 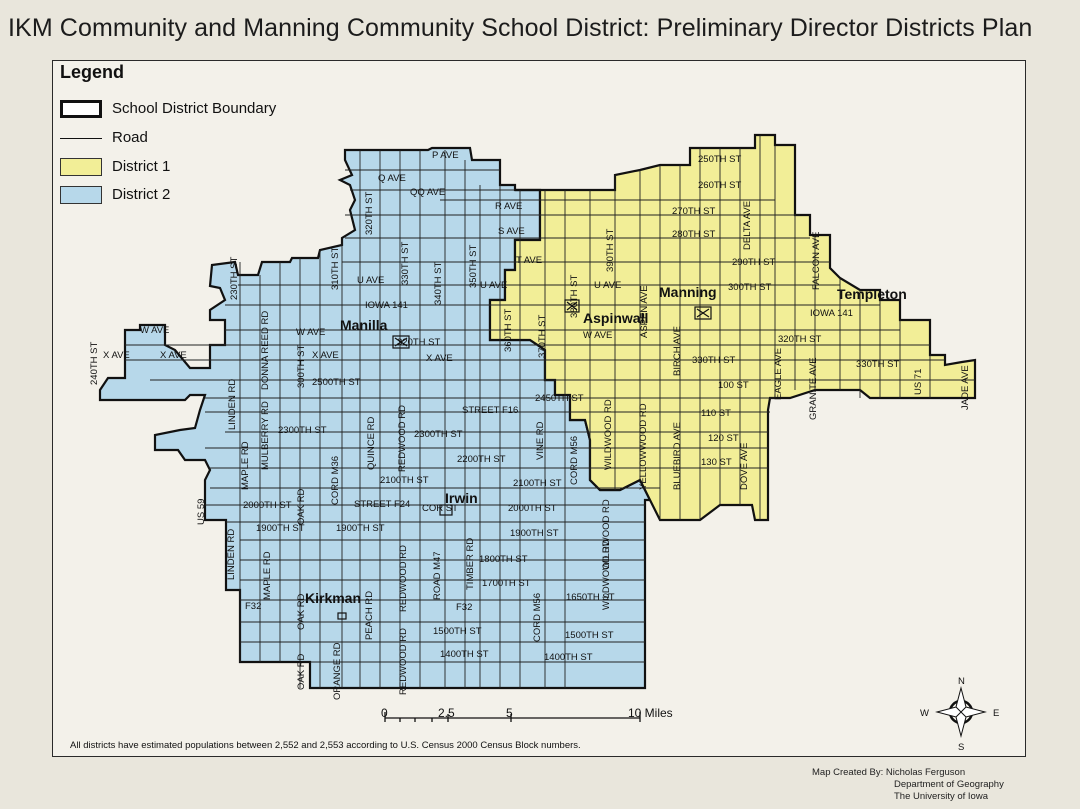 What do you see at coordinates (693, 234) in the screenshot?
I see `road-label: 280TH ST` at bounding box center [693, 234].